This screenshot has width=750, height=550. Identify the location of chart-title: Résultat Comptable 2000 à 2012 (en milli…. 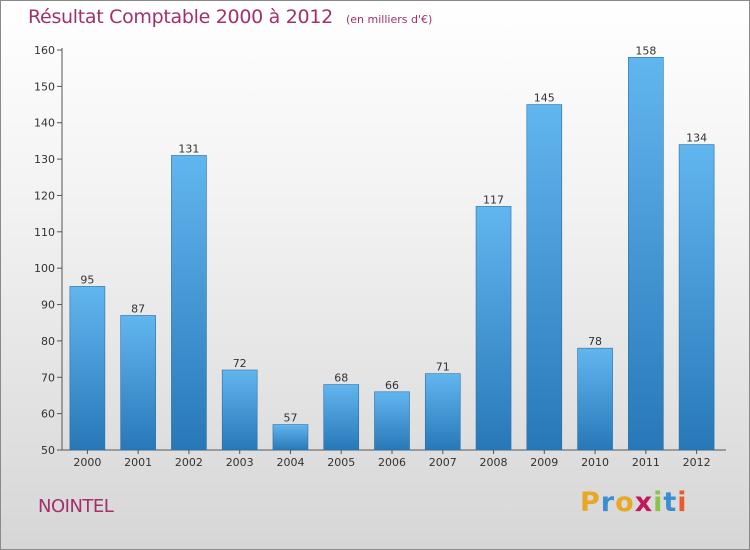
(230, 17).